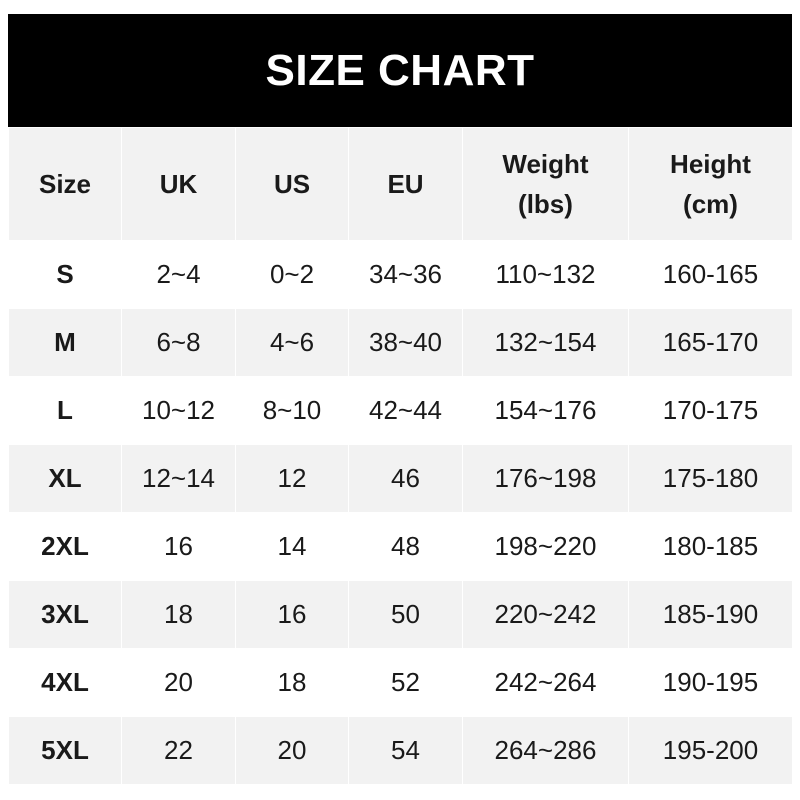  Describe the element at coordinates (405, 274) in the screenshot. I see `cell-eu: 34~36` at that location.